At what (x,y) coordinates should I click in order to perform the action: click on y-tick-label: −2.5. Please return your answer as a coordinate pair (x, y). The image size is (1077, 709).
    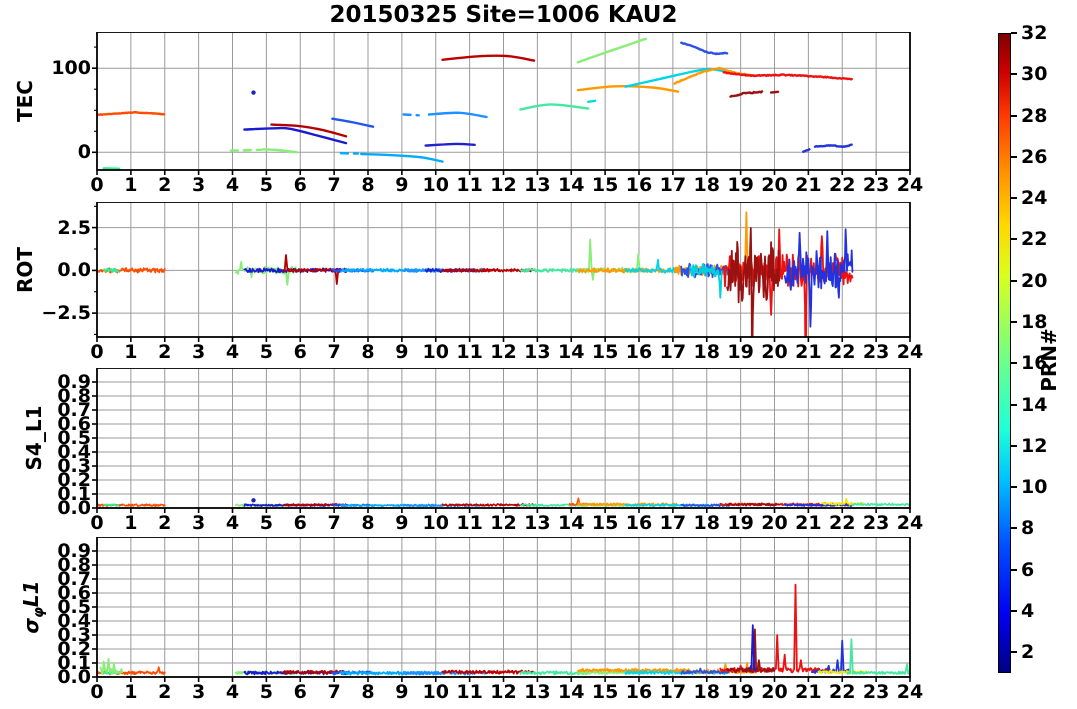
    Looking at the image, I should click on (66, 313).